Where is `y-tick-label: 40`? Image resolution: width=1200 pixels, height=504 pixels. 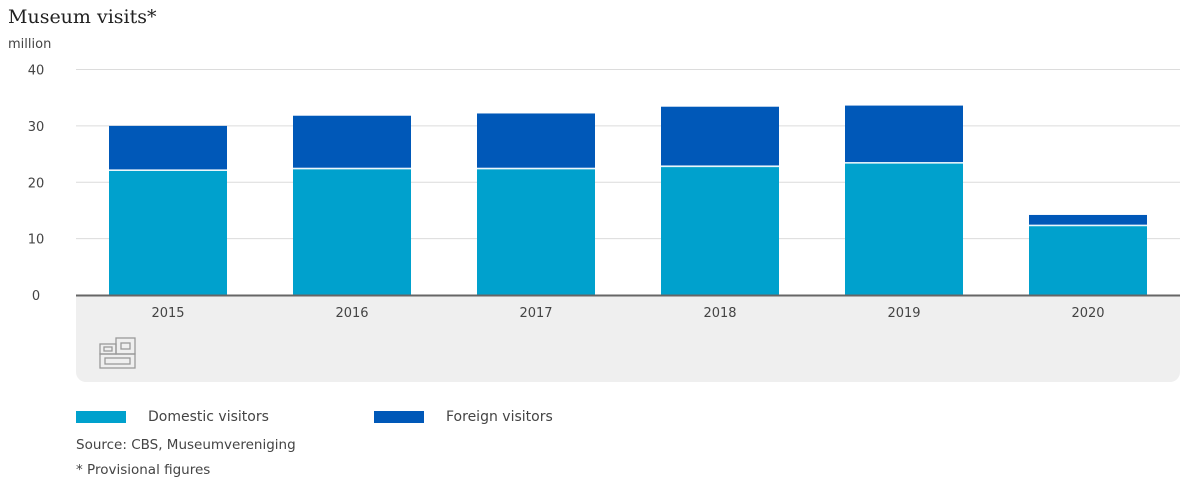 y-tick-label: 40 is located at coordinates (36, 71).